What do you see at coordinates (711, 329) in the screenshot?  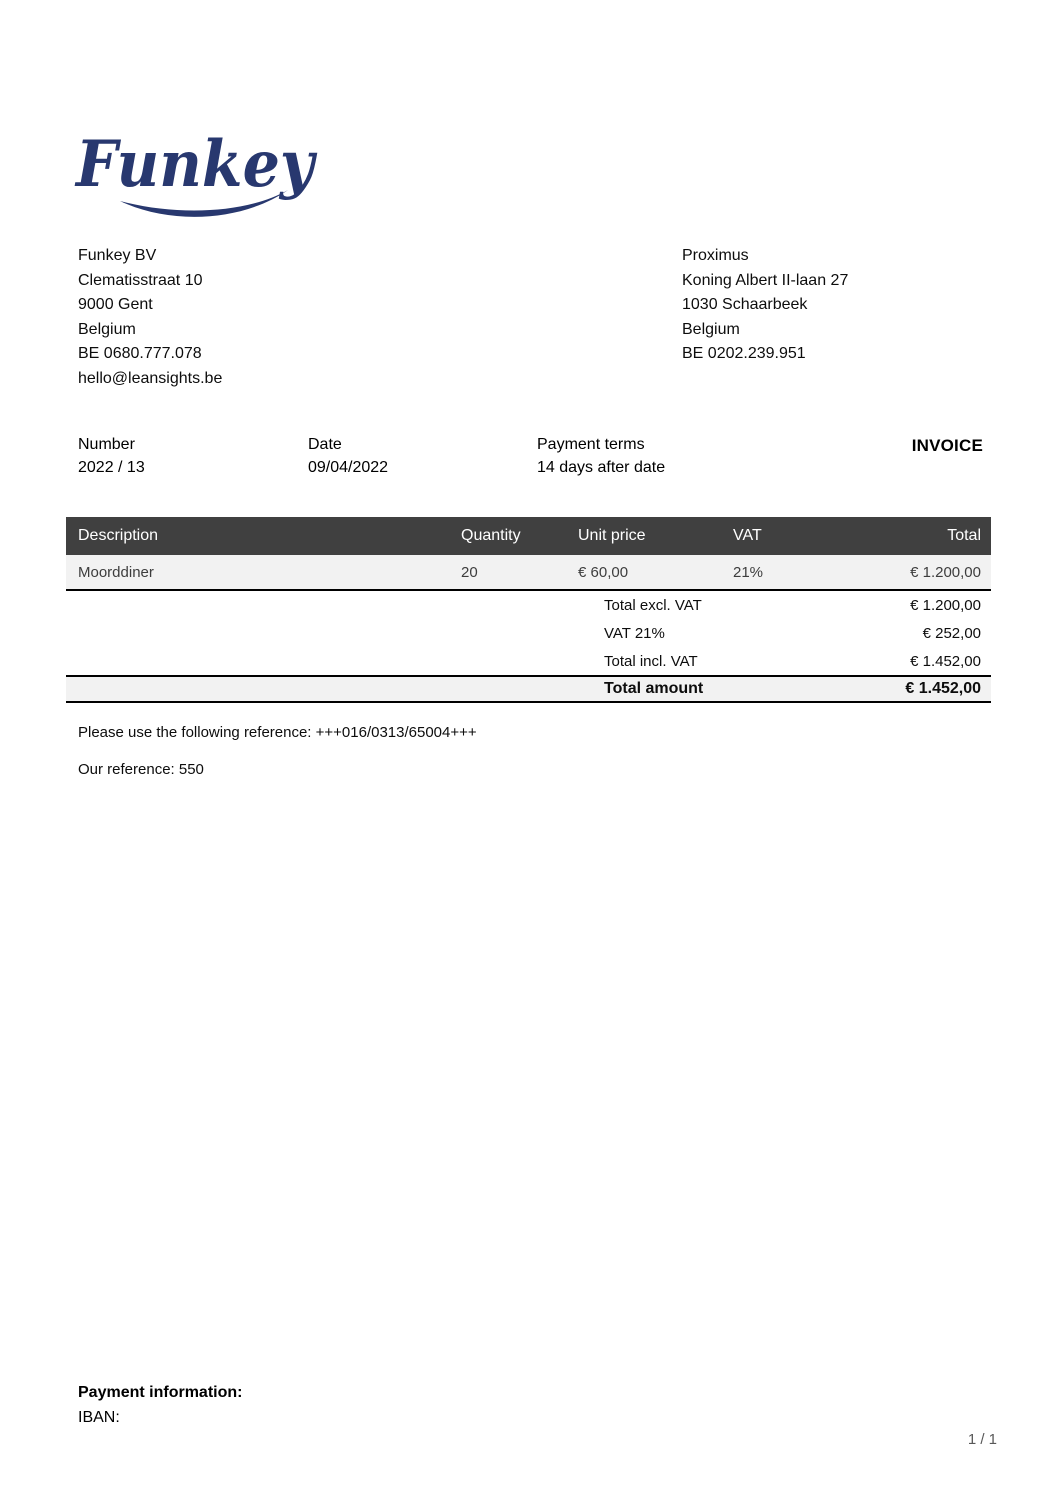 I see `buyer-country: Belgium` at bounding box center [711, 329].